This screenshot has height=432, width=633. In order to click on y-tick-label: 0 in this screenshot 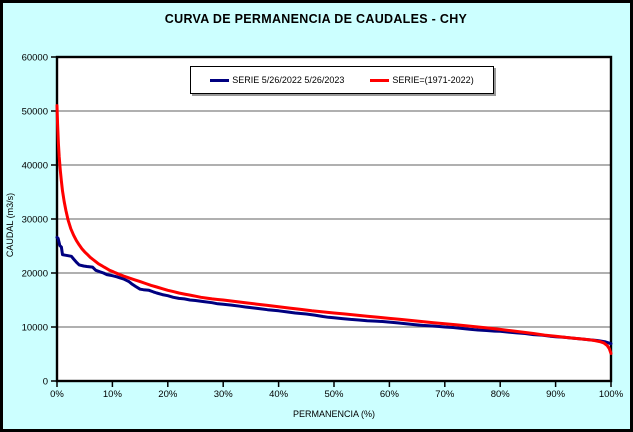, I will do `click(45, 382)`.